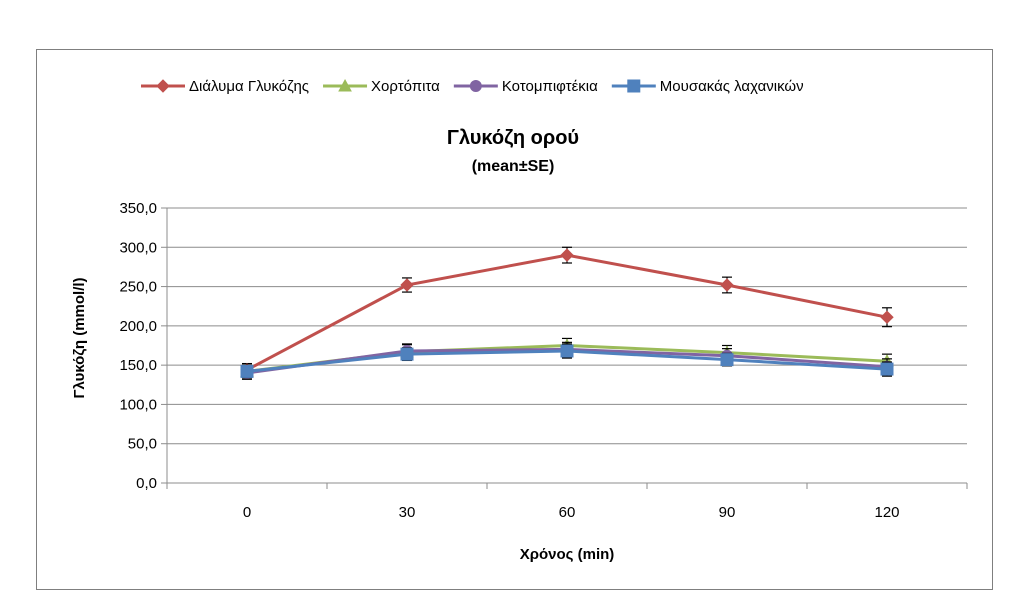 The width and height of the screenshot is (1024, 607). Describe the element at coordinates (138, 365) in the screenshot. I see `y-tick-label: 150,0` at that location.